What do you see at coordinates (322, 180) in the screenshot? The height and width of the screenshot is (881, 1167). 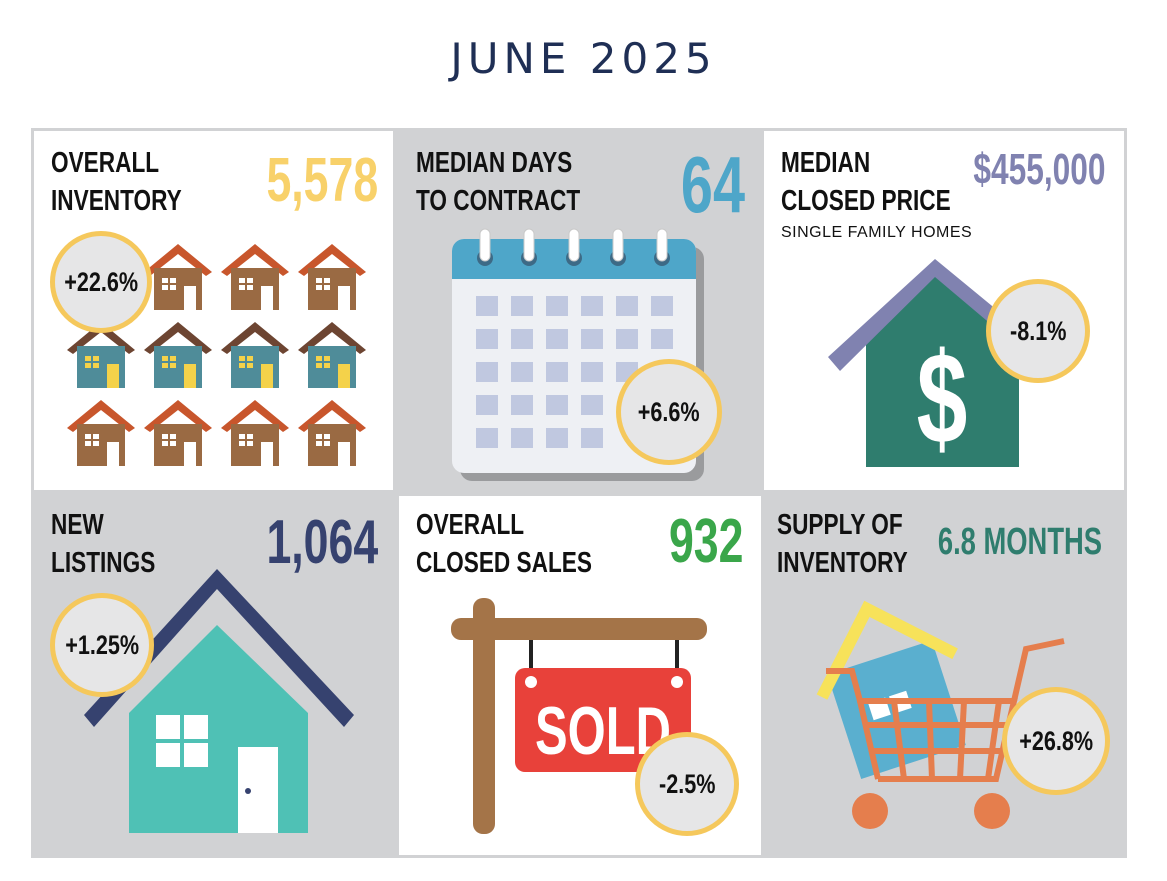 I see `inventory-value: 5,578` at bounding box center [322, 180].